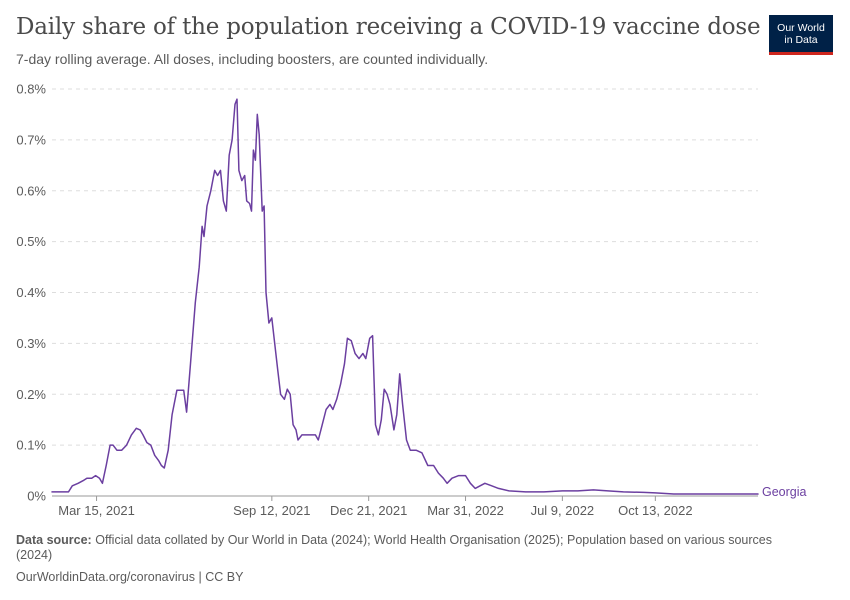 The width and height of the screenshot is (850, 600). What do you see at coordinates (801, 39) in the screenshot?
I see `logo-line-2: in Data` at bounding box center [801, 39].